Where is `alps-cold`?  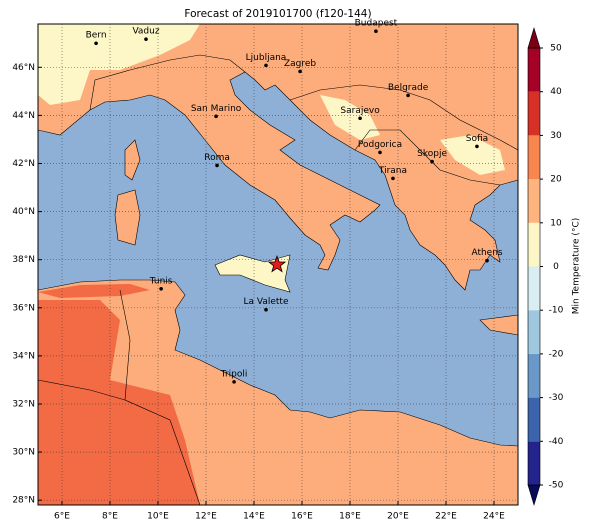
alps-cold is located at coordinates (119, 64).